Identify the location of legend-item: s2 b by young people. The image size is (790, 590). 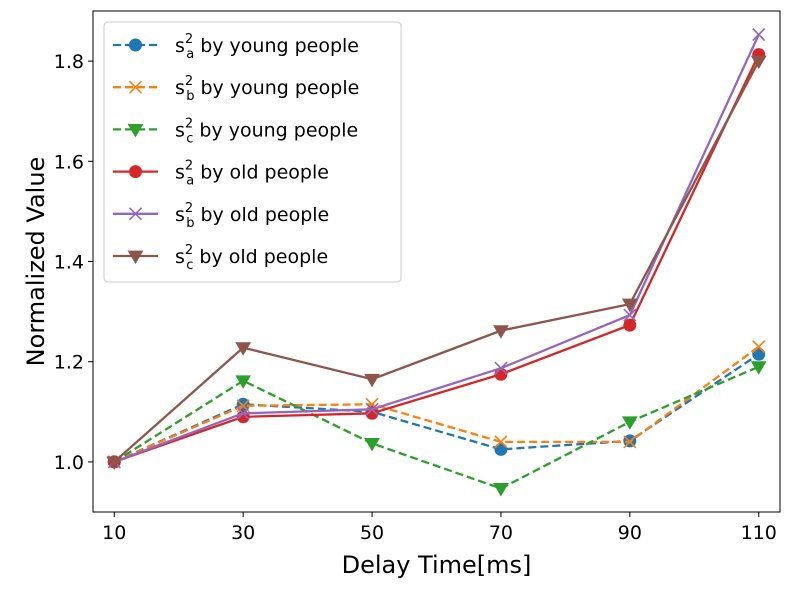
(236, 89).